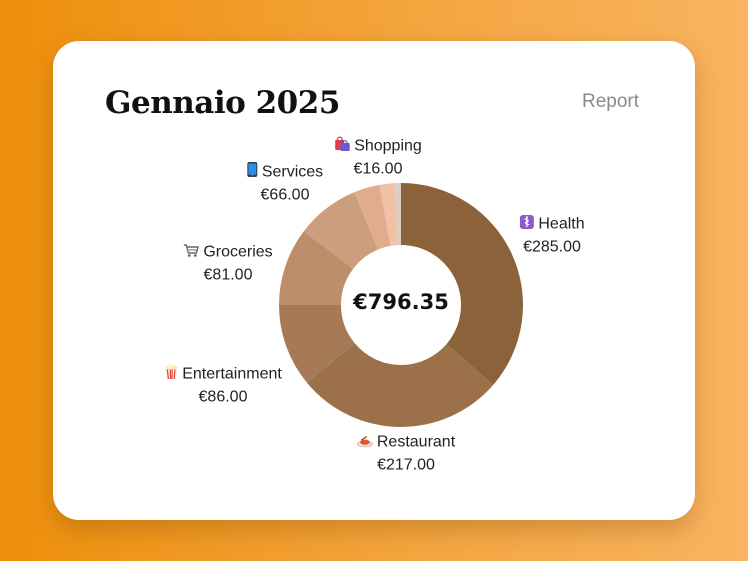 The image size is (748, 561). I want to click on slice-label-groceries: Groceries €81.00, so click(228, 264).